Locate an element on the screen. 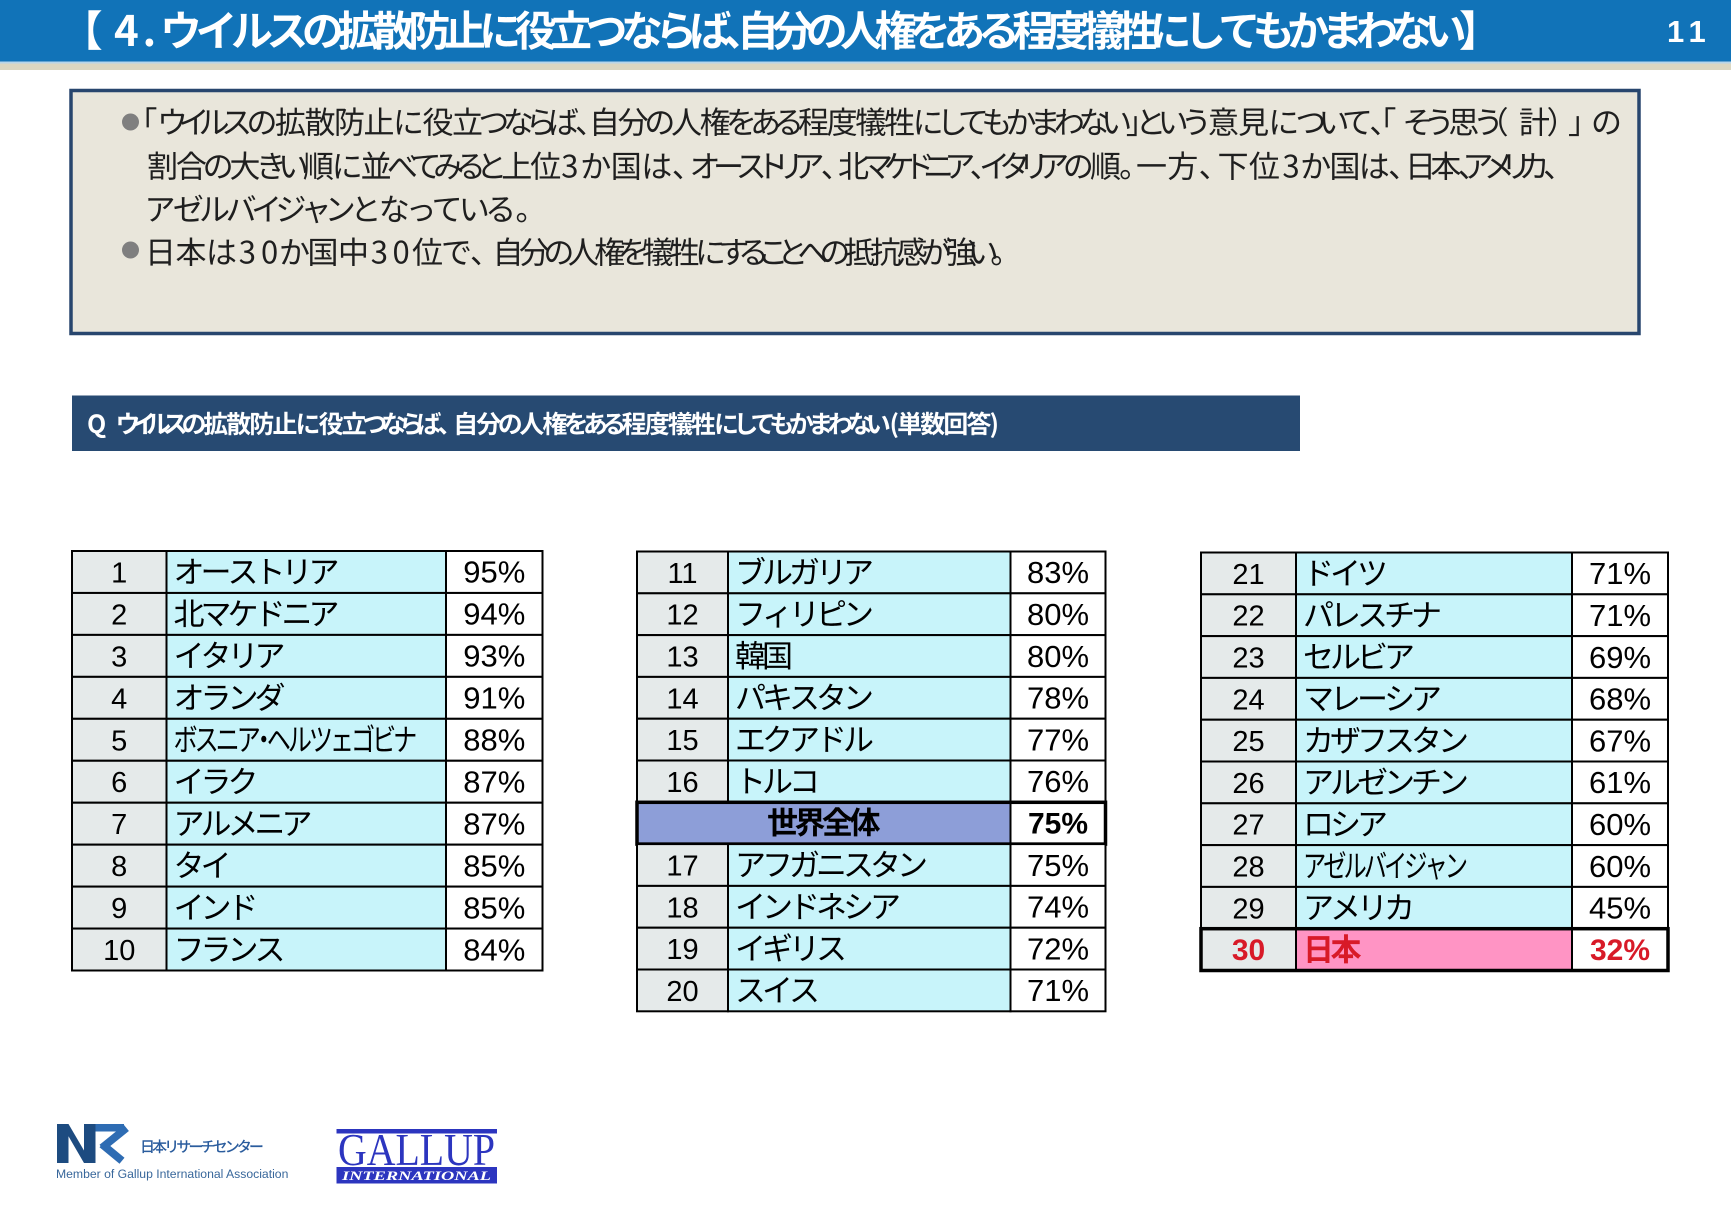  svg-text: 12 is located at coordinates (682, 616).